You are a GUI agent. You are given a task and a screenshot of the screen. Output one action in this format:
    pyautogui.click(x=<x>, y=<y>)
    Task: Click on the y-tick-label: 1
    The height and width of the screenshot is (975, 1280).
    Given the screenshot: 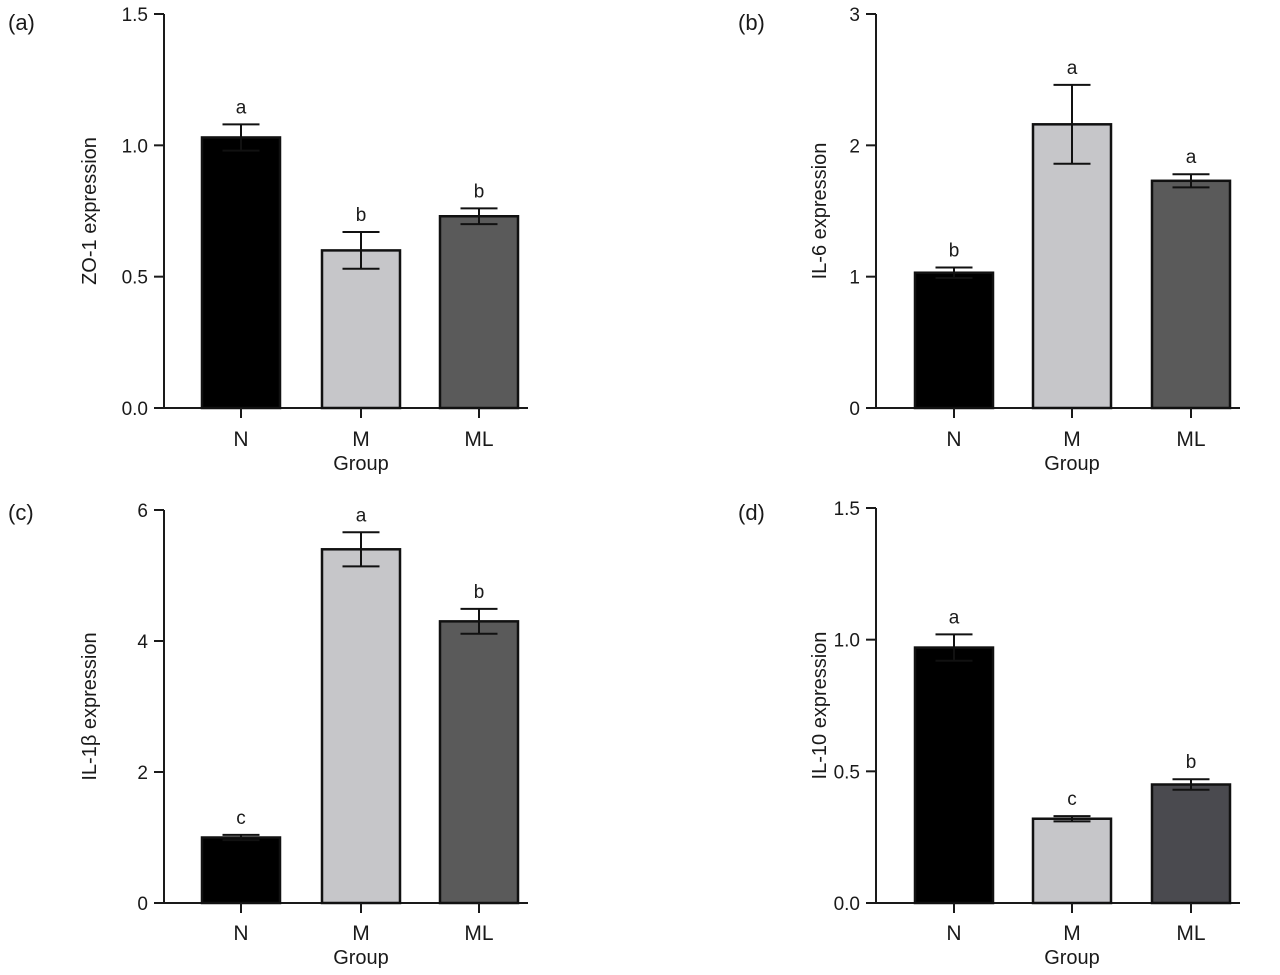 What is the action you would take?
    pyautogui.click(x=854, y=278)
    